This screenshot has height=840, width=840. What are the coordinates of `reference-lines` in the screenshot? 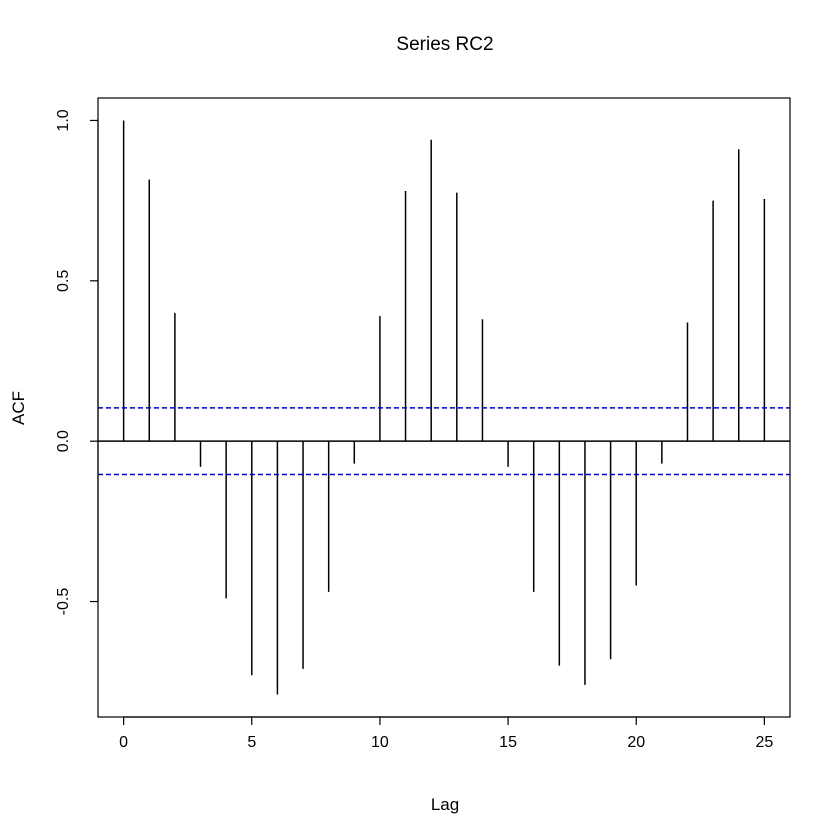 It's located at (444, 441).